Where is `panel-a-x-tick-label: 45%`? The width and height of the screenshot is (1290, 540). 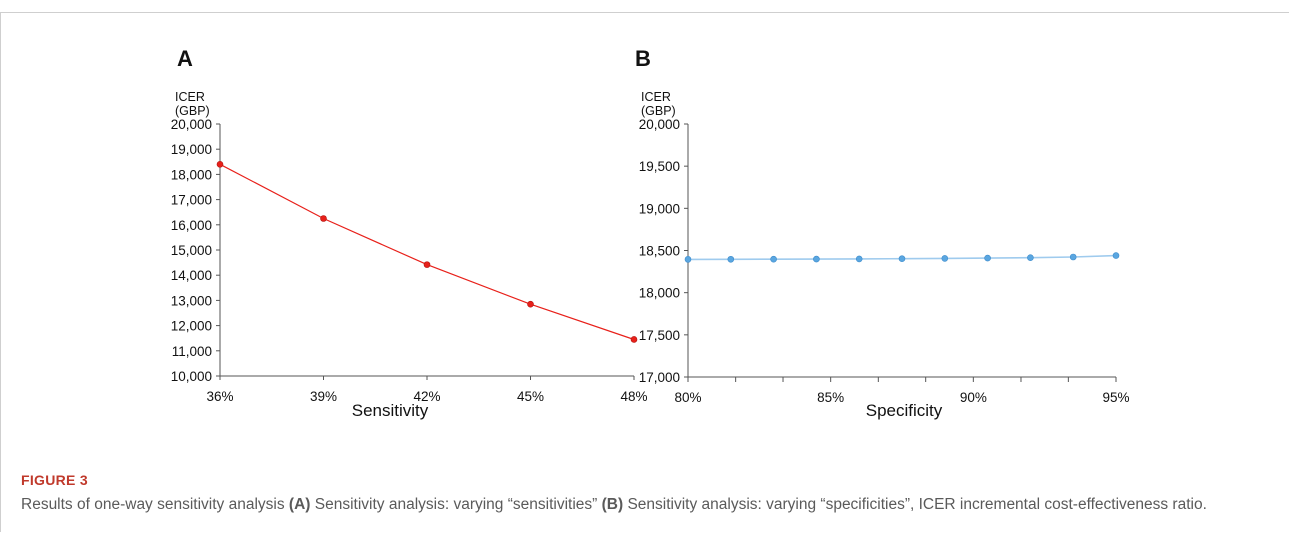
panel-a-x-tick-label: 45% is located at coordinates (530, 396).